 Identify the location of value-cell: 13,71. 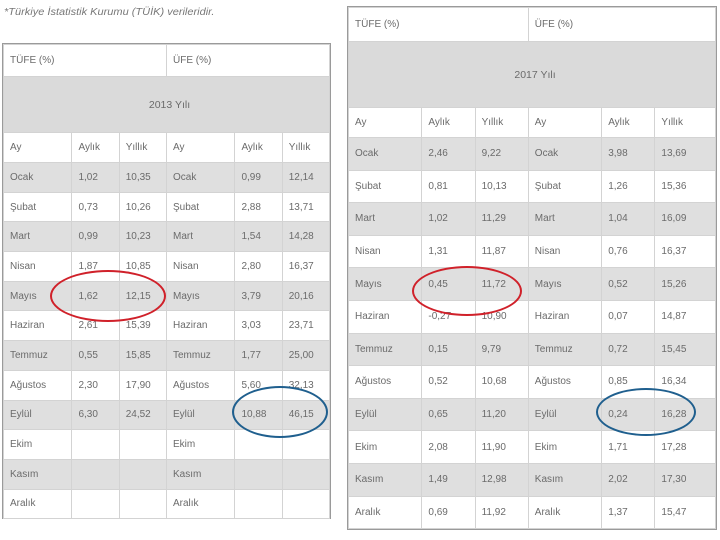
(306, 207).